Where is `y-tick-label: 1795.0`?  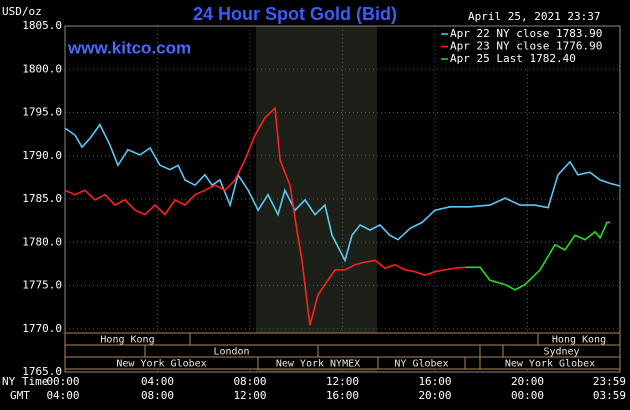
y-tick-label: 1795.0 is located at coordinates (42, 112).